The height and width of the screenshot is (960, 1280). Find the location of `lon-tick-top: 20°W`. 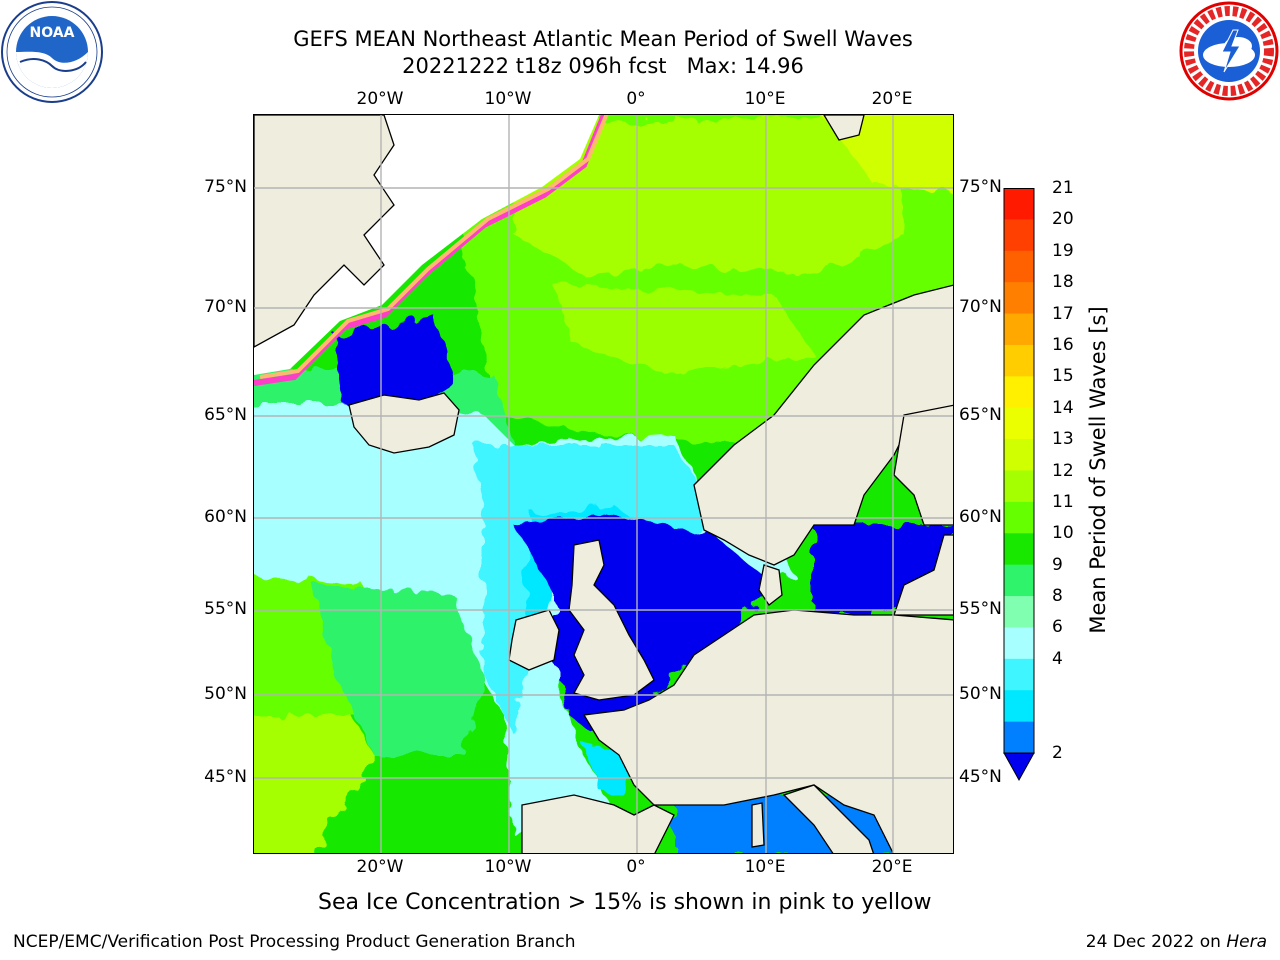

lon-tick-top: 20°W is located at coordinates (380, 99).